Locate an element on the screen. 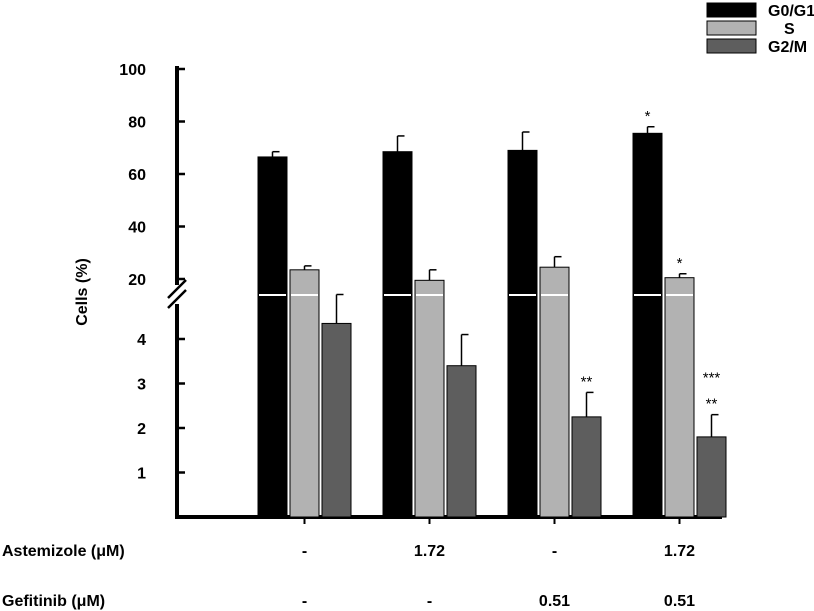  y-tick-label: 40 is located at coordinates (137, 228).